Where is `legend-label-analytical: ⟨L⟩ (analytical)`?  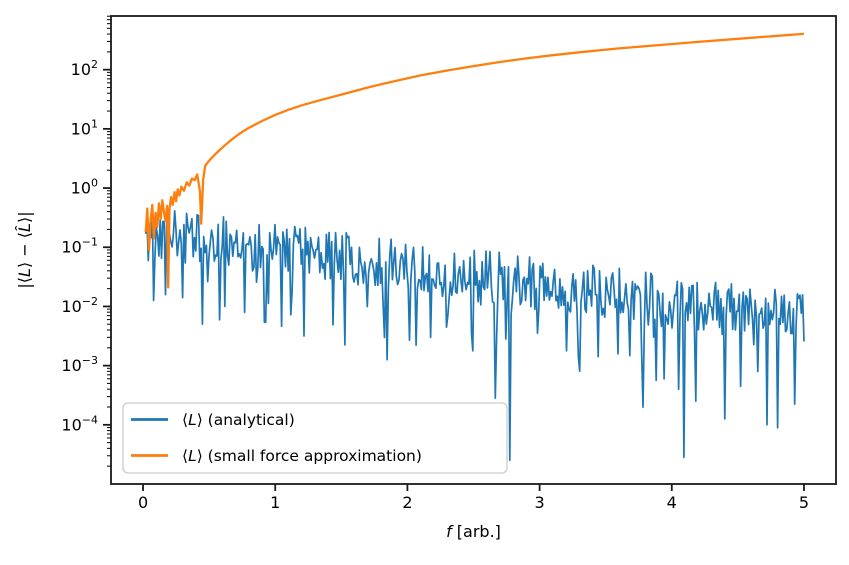
legend-label-analytical: ⟨L⟩ (analytical) is located at coordinates (238, 420).